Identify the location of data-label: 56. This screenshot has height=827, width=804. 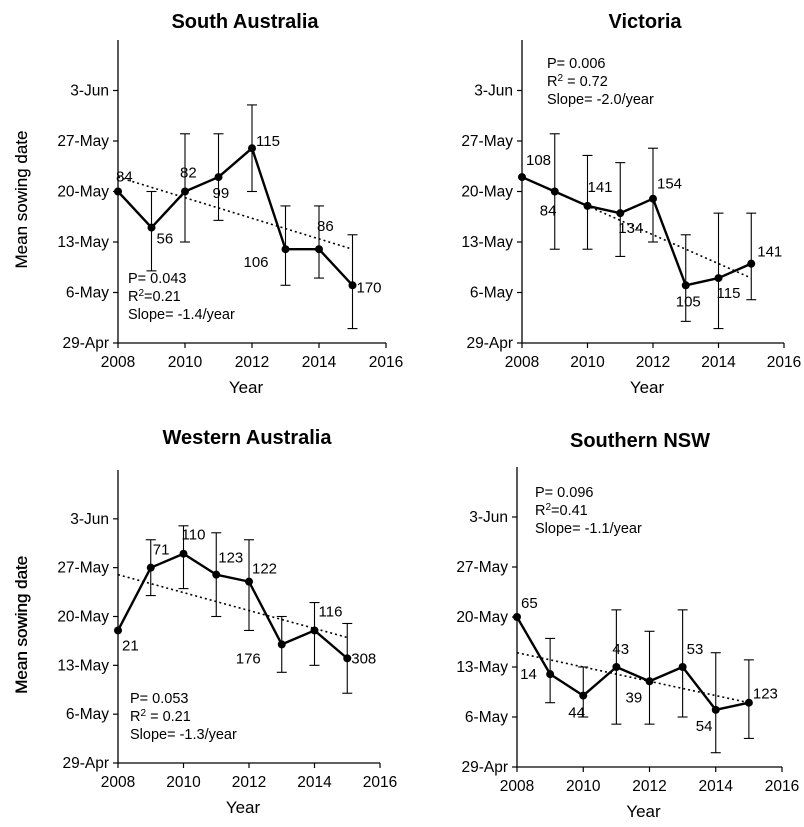
(165, 239).